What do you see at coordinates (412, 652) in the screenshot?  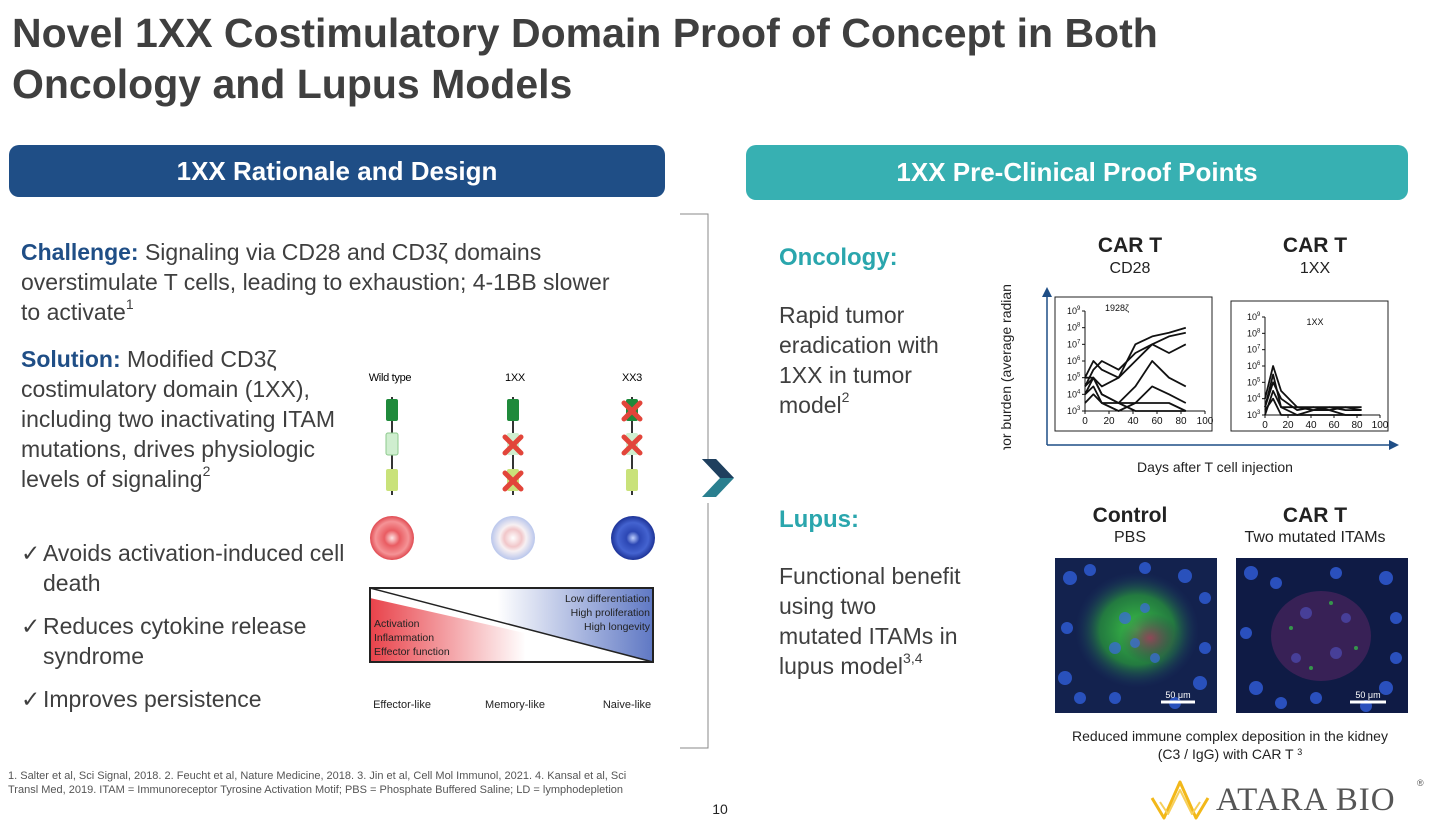 I see `gradient-left-label: Effector function` at bounding box center [412, 652].